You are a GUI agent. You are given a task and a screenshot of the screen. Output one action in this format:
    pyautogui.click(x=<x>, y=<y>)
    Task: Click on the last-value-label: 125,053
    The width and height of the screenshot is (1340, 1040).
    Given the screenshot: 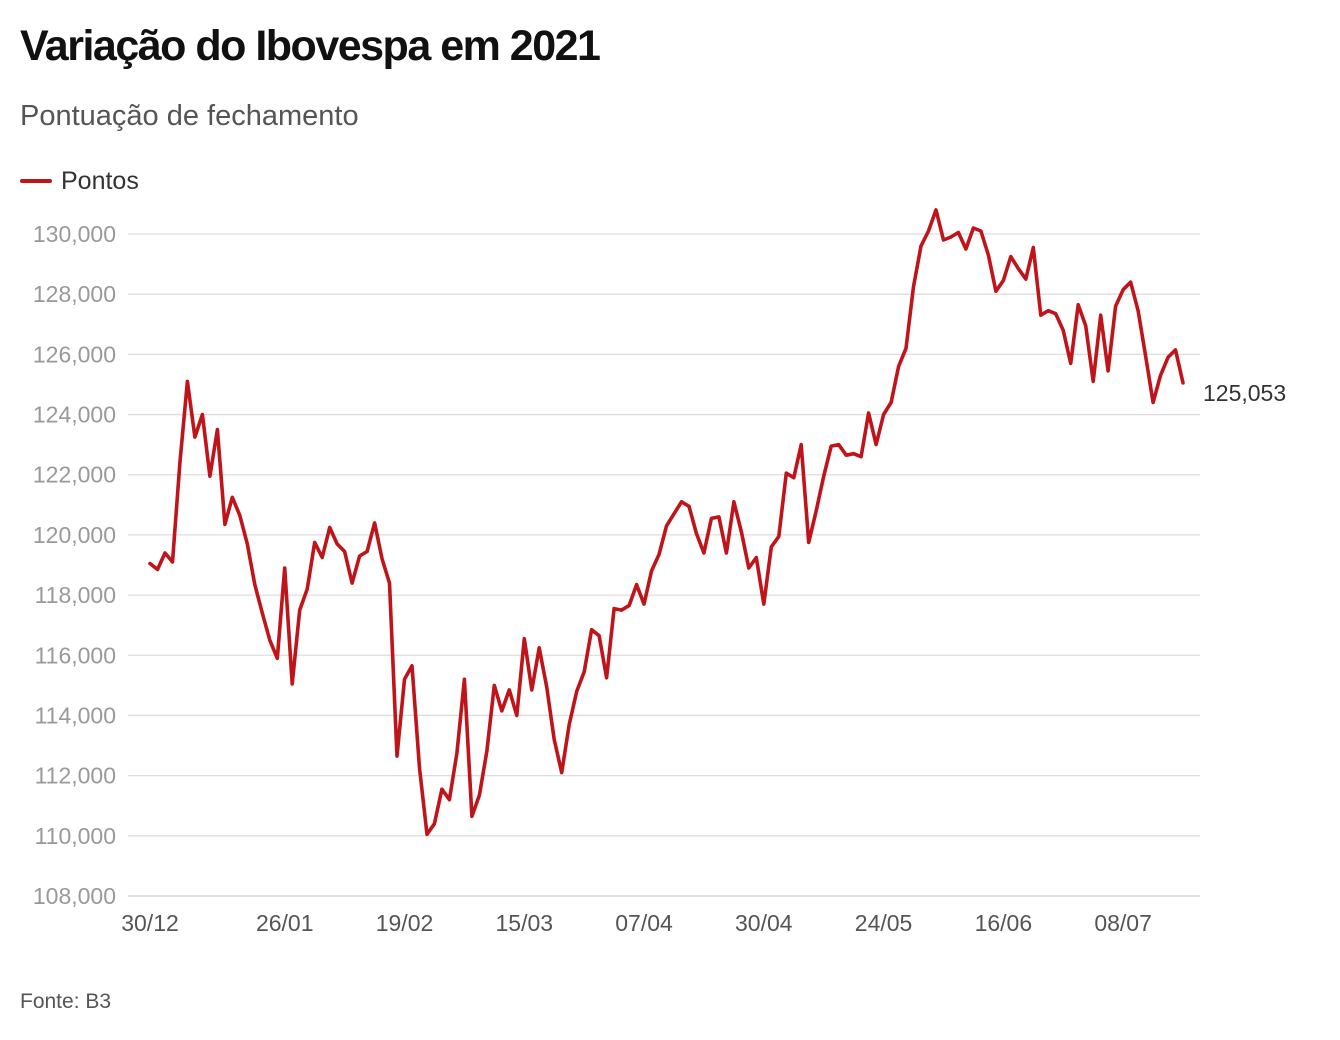 What is the action you would take?
    pyautogui.click(x=1244, y=393)
    